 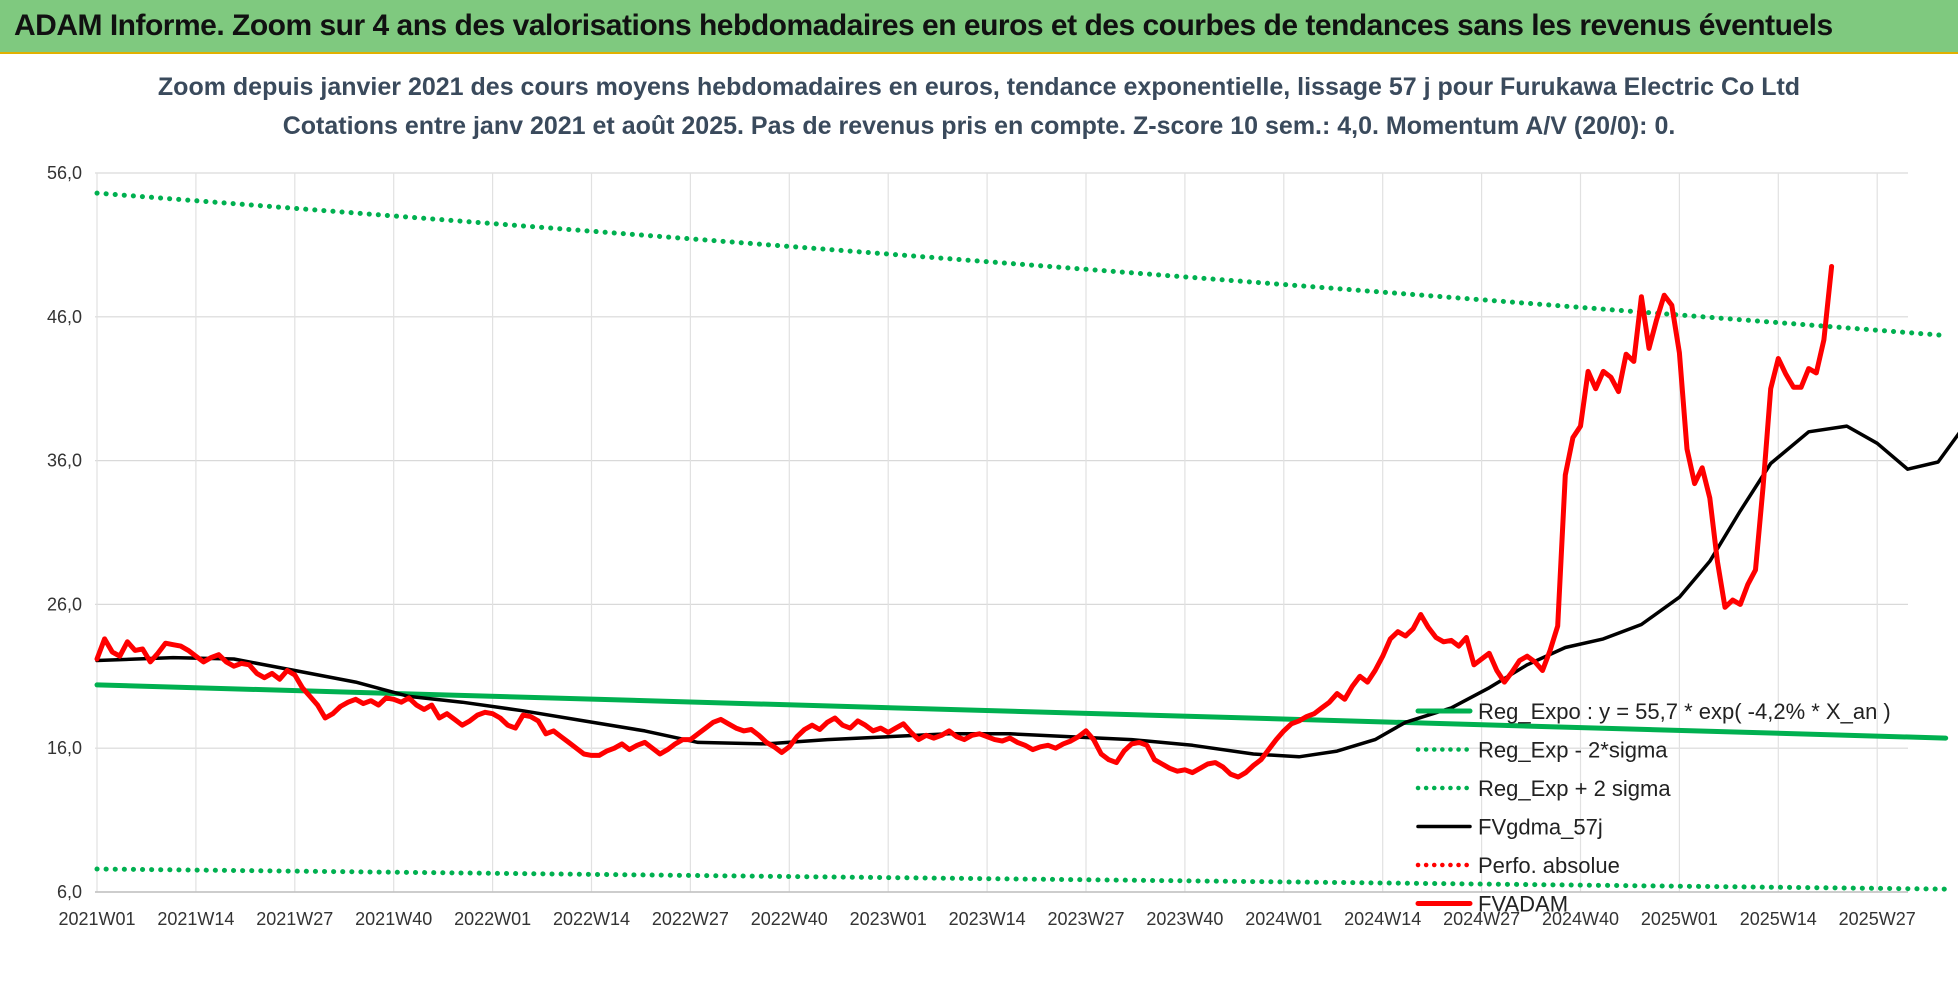 I want to click on x-tick-label: 2025W27, so click(x=1877, y=919).